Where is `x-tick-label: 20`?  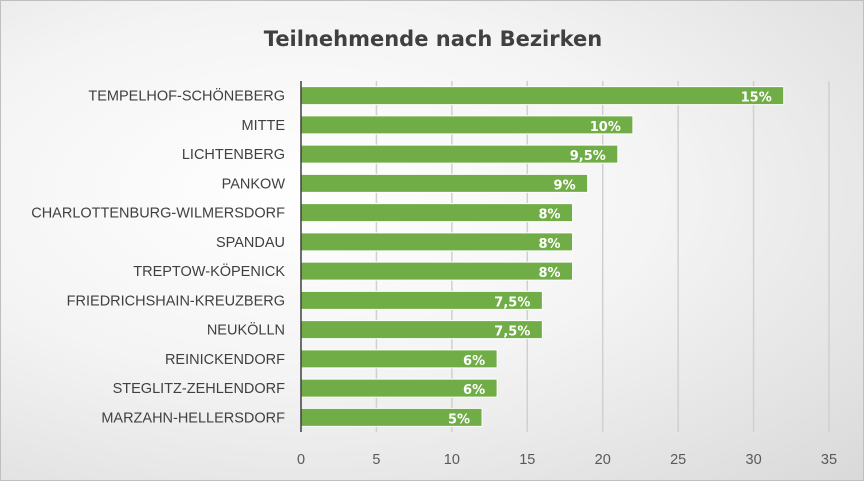
x-tick-label: 20 is located at coordinates (603, 460).